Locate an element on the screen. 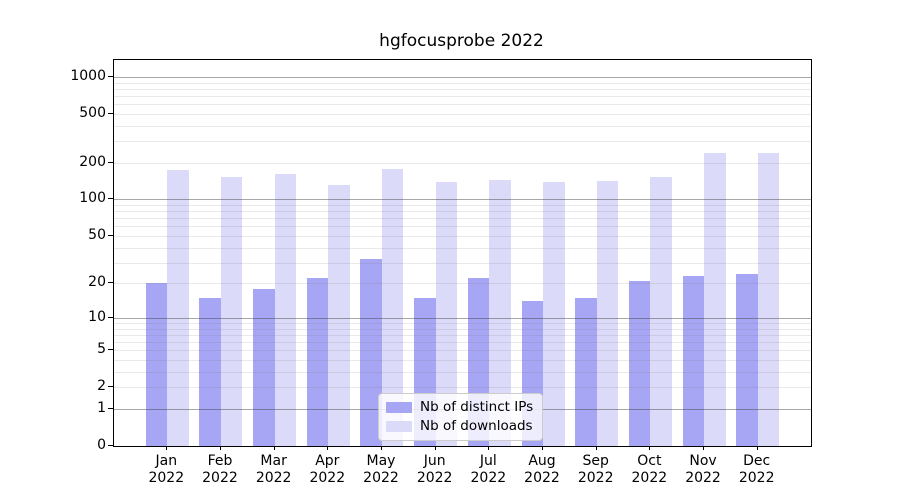 Image resolution: width=900 pixels, height=500 pixels. x-tick-label-sep: Sep 2022 is located at coordinates (595, 469).